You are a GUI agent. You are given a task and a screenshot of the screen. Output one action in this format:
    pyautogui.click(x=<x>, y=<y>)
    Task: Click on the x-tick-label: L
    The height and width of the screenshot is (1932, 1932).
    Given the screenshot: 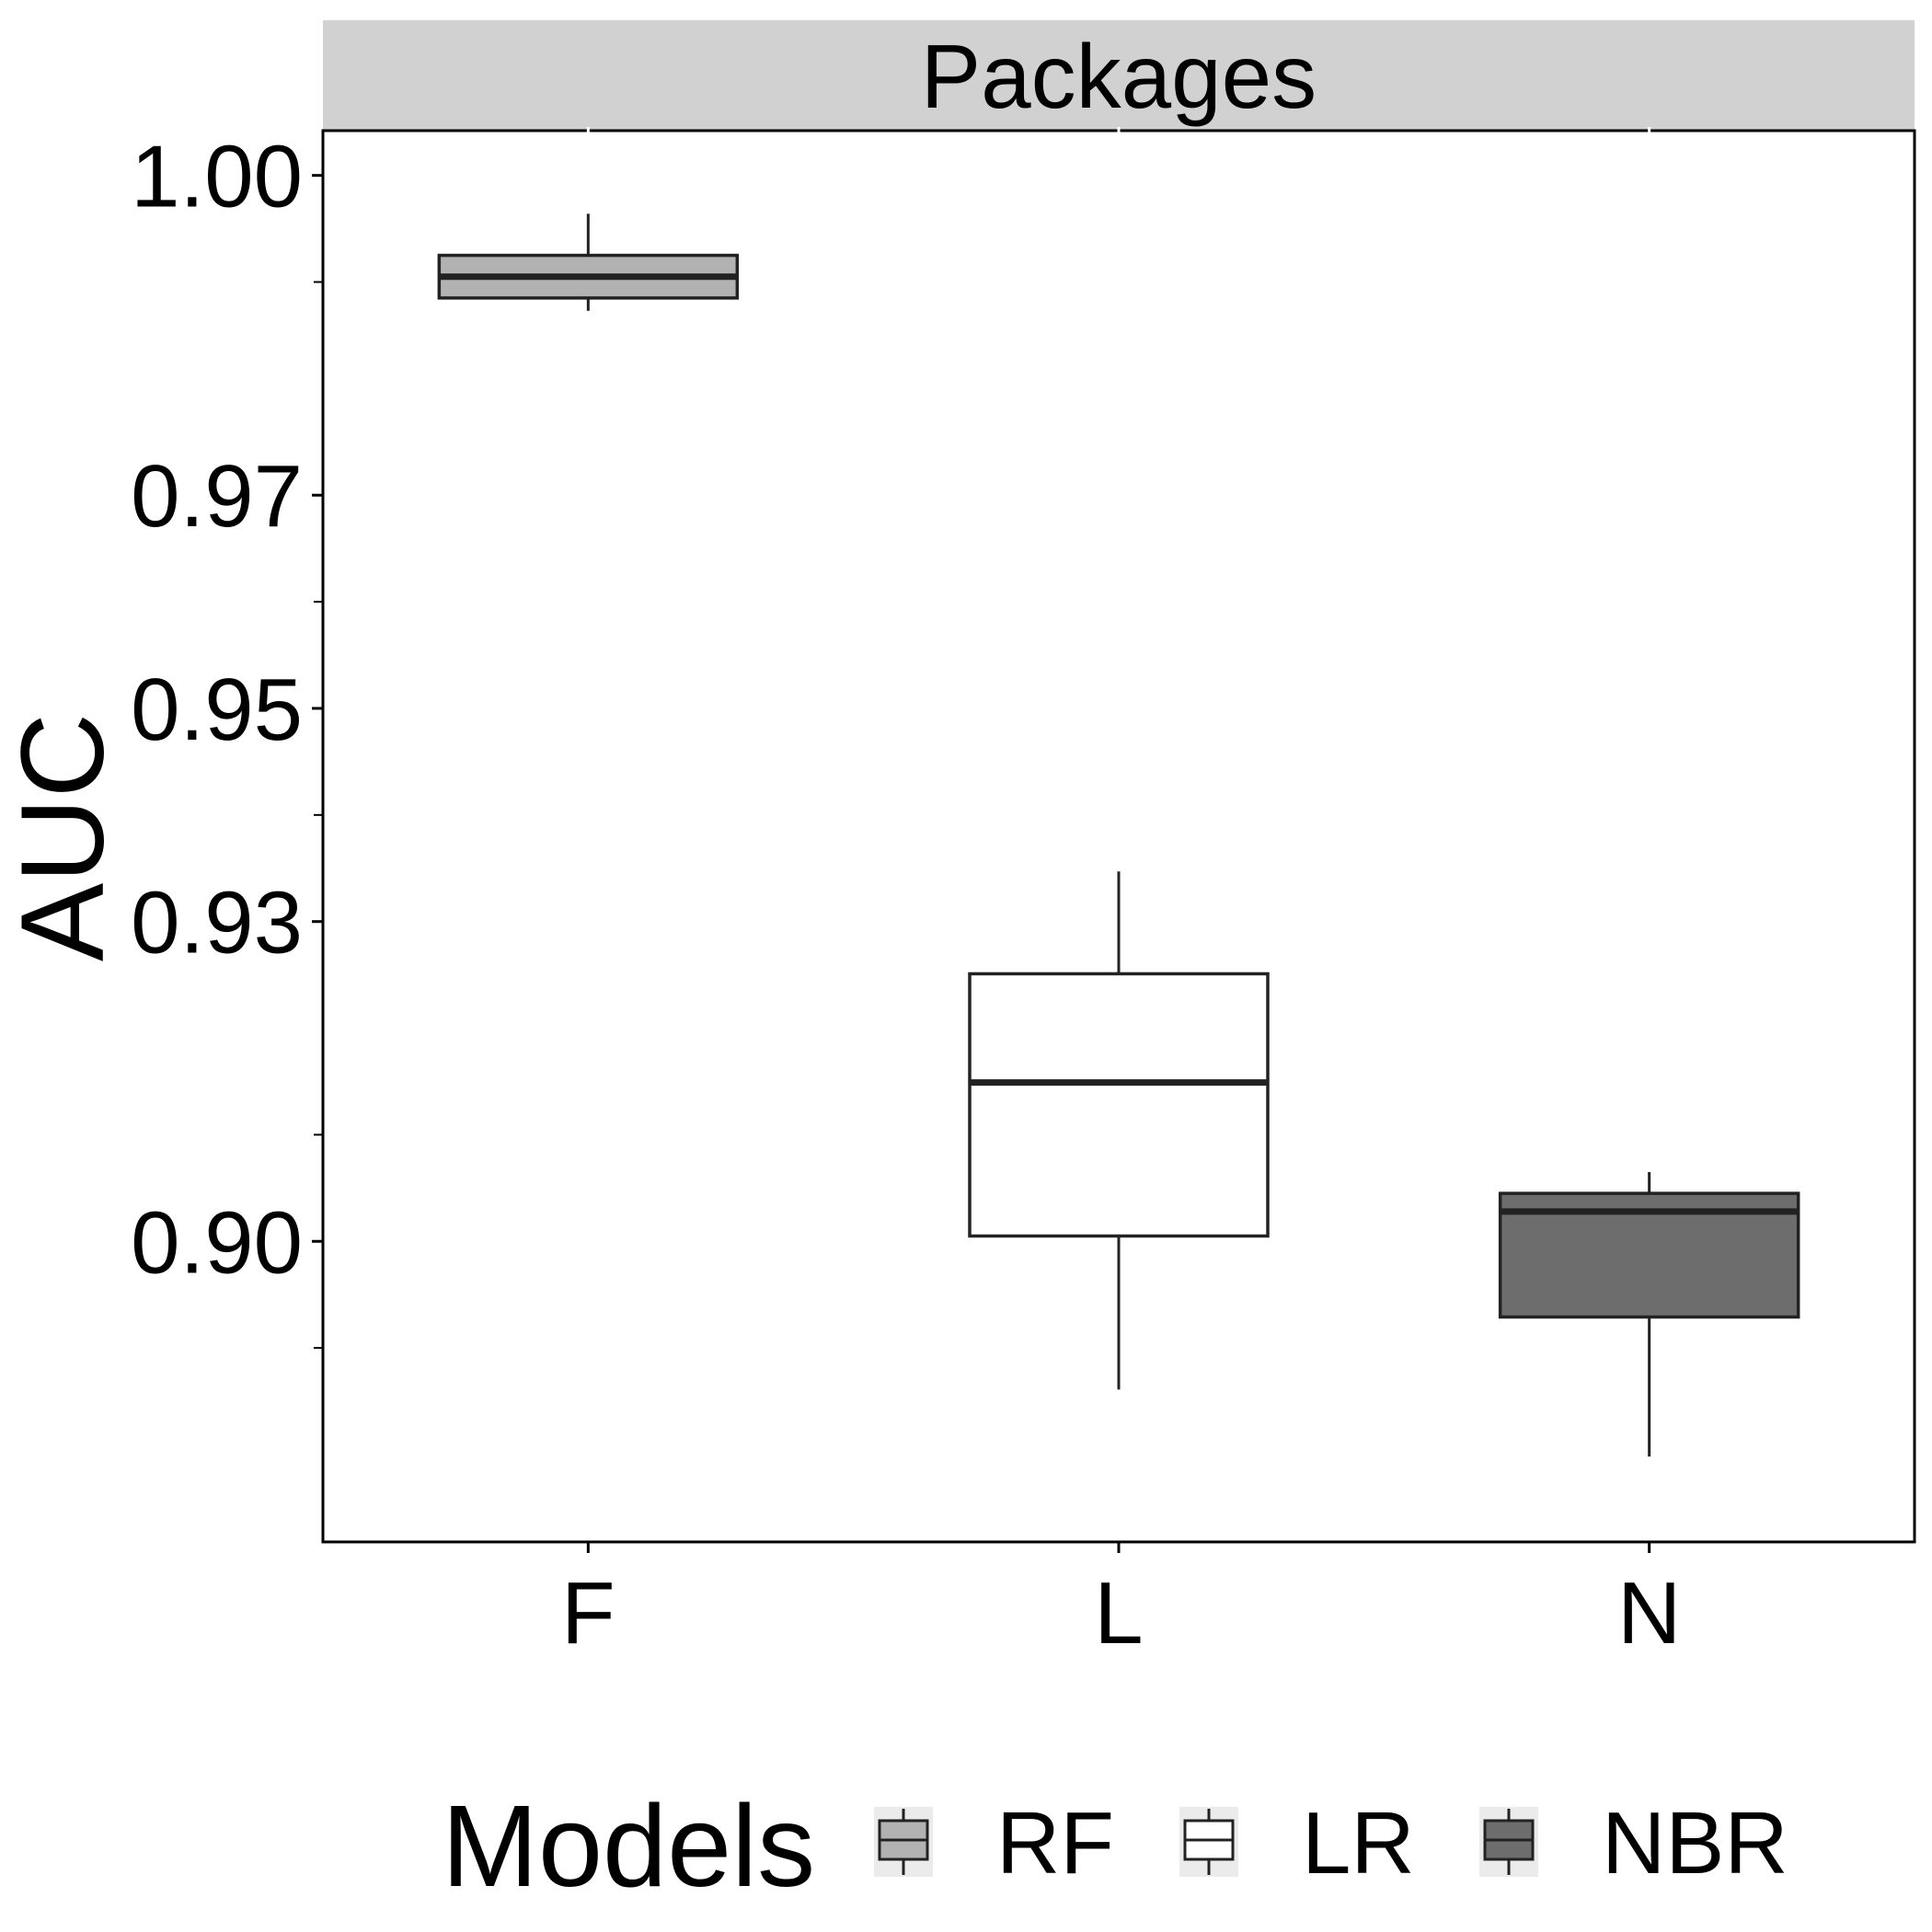 What is the action you would take?
    pyautogui.click(x=1118, y=1613)
    